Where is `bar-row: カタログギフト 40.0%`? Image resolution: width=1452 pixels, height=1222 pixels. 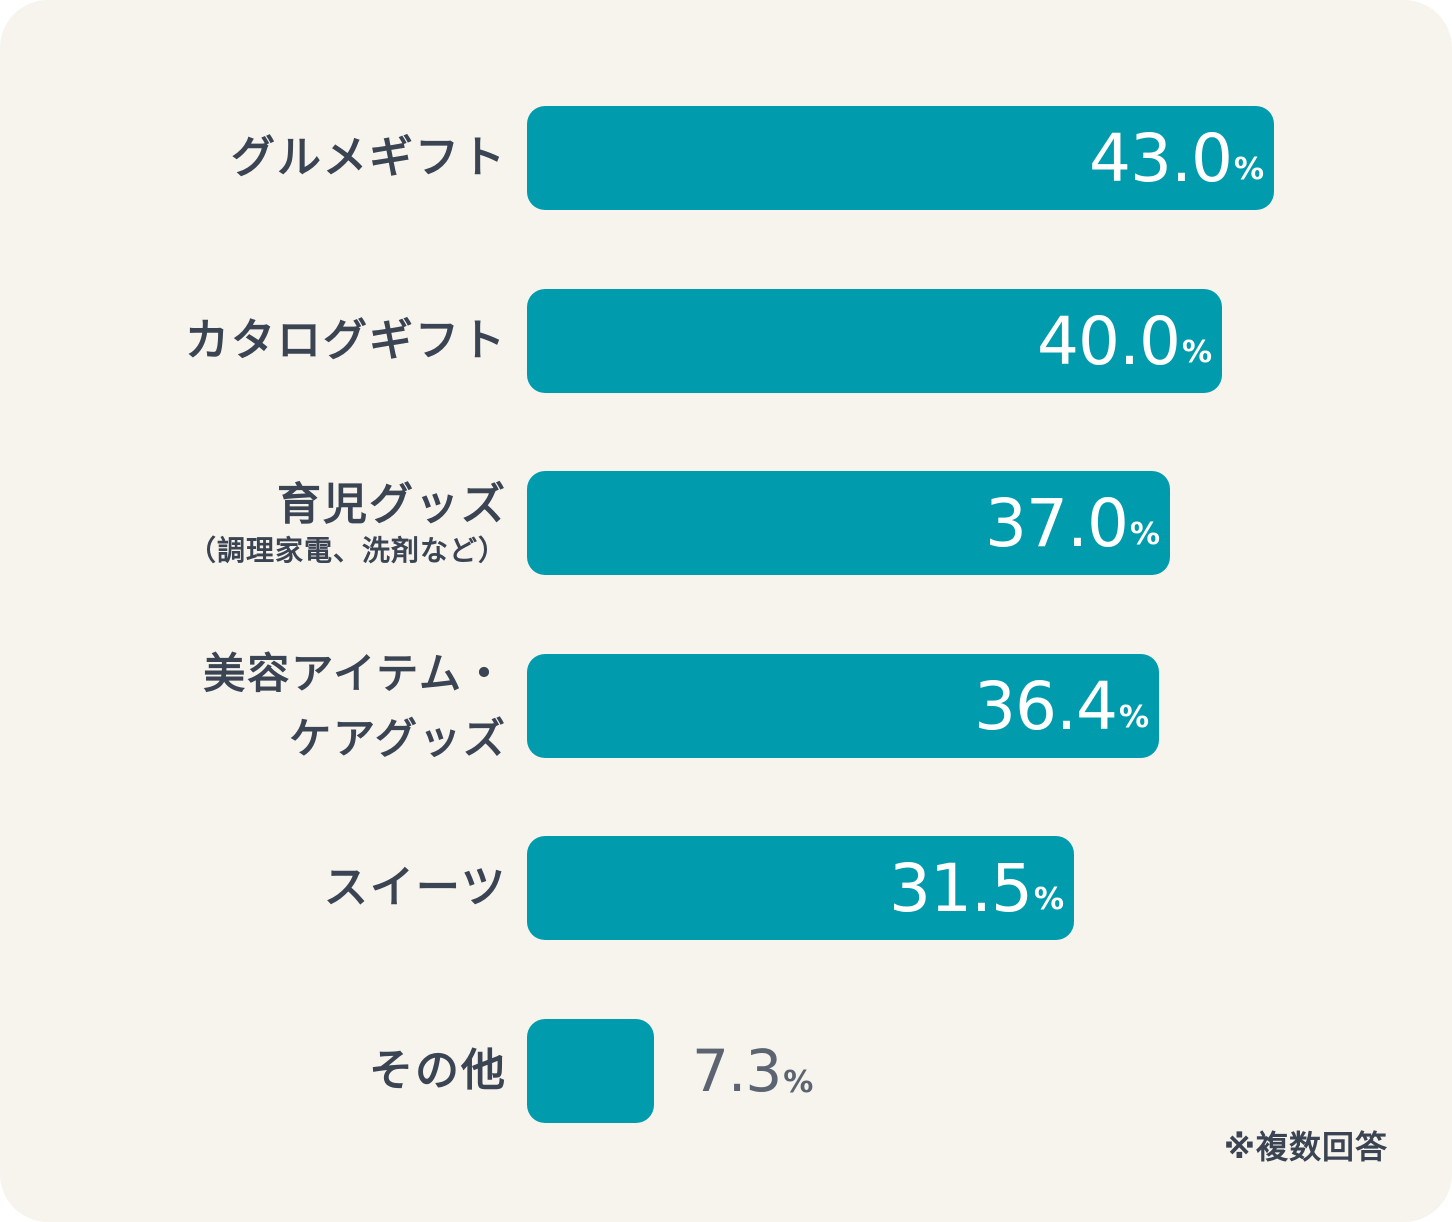
bar-row: カタログギフト 40.0% is located at coordinates (726, 341).